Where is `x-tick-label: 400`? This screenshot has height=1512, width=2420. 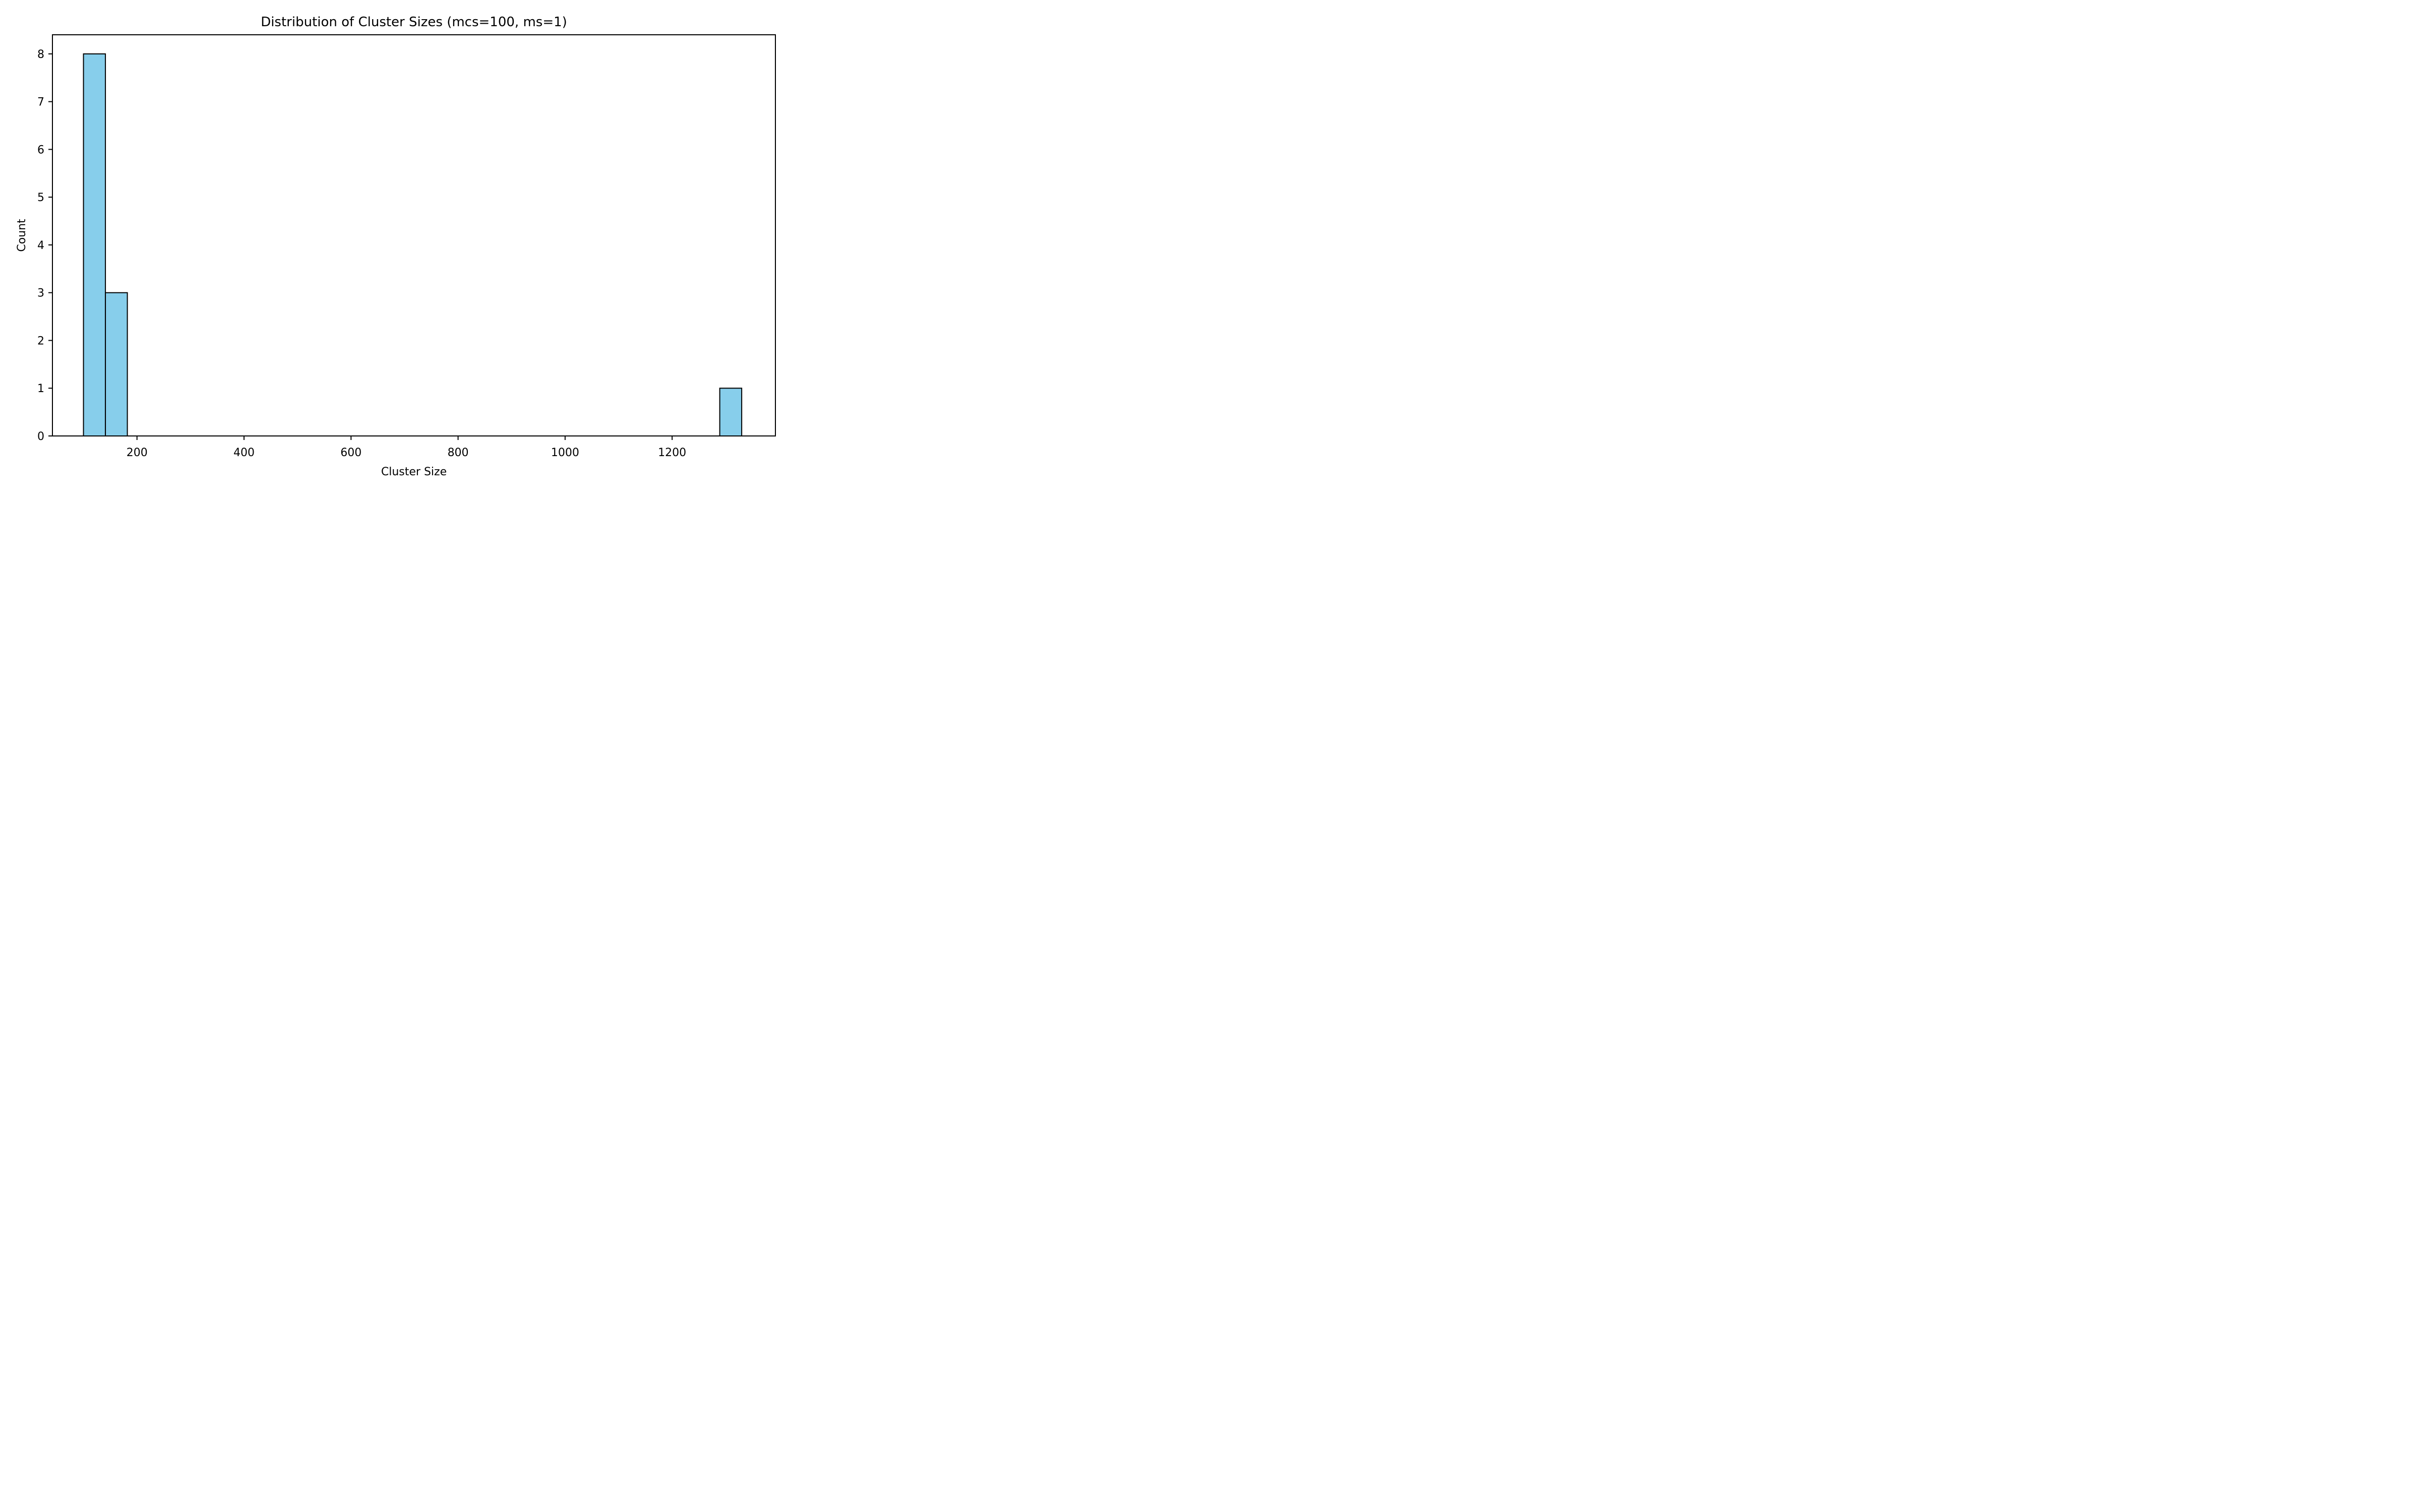
x-tick-label: 400 is located at coordinates (244, 453).